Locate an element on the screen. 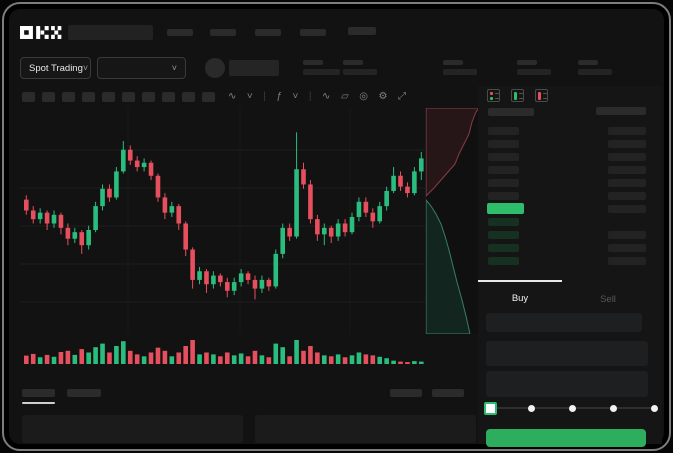 This screenshot has height=453, width=673. skeleton-stat-value is located at coordinates (360, 72).